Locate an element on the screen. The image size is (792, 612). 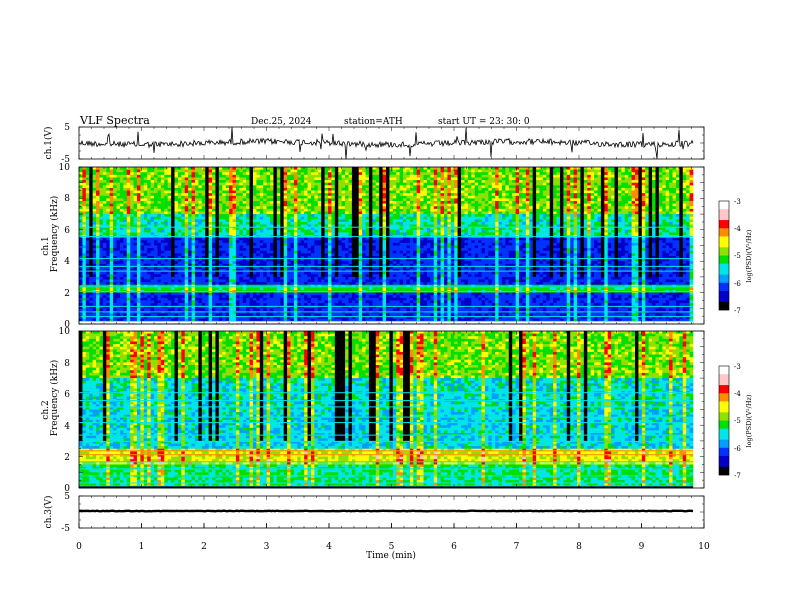
time-tick-label: 9 is located at coordinates (642, 547).